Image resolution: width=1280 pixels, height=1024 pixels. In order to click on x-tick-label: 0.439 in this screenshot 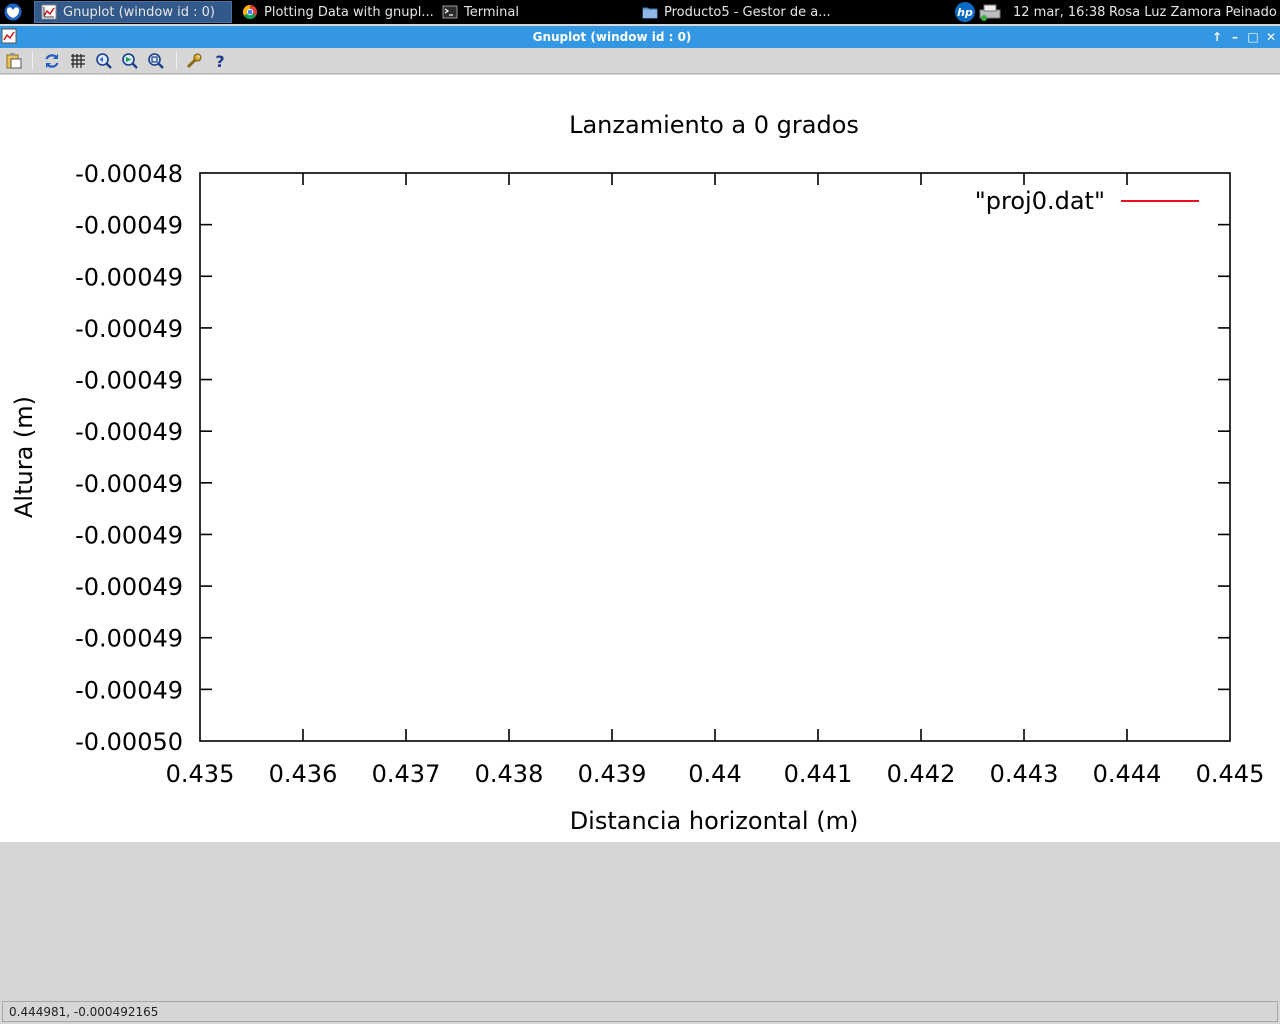, I will do `click(612, 774)`.